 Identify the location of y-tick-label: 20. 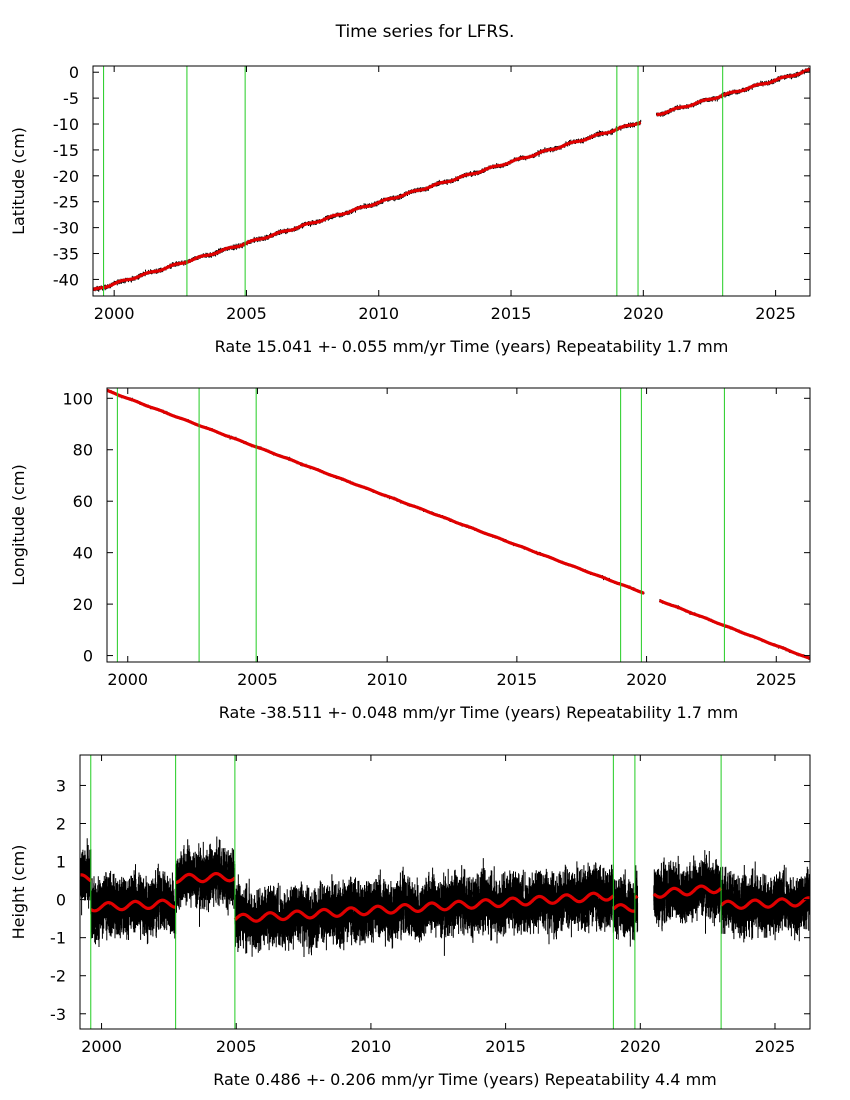
(83, 604).